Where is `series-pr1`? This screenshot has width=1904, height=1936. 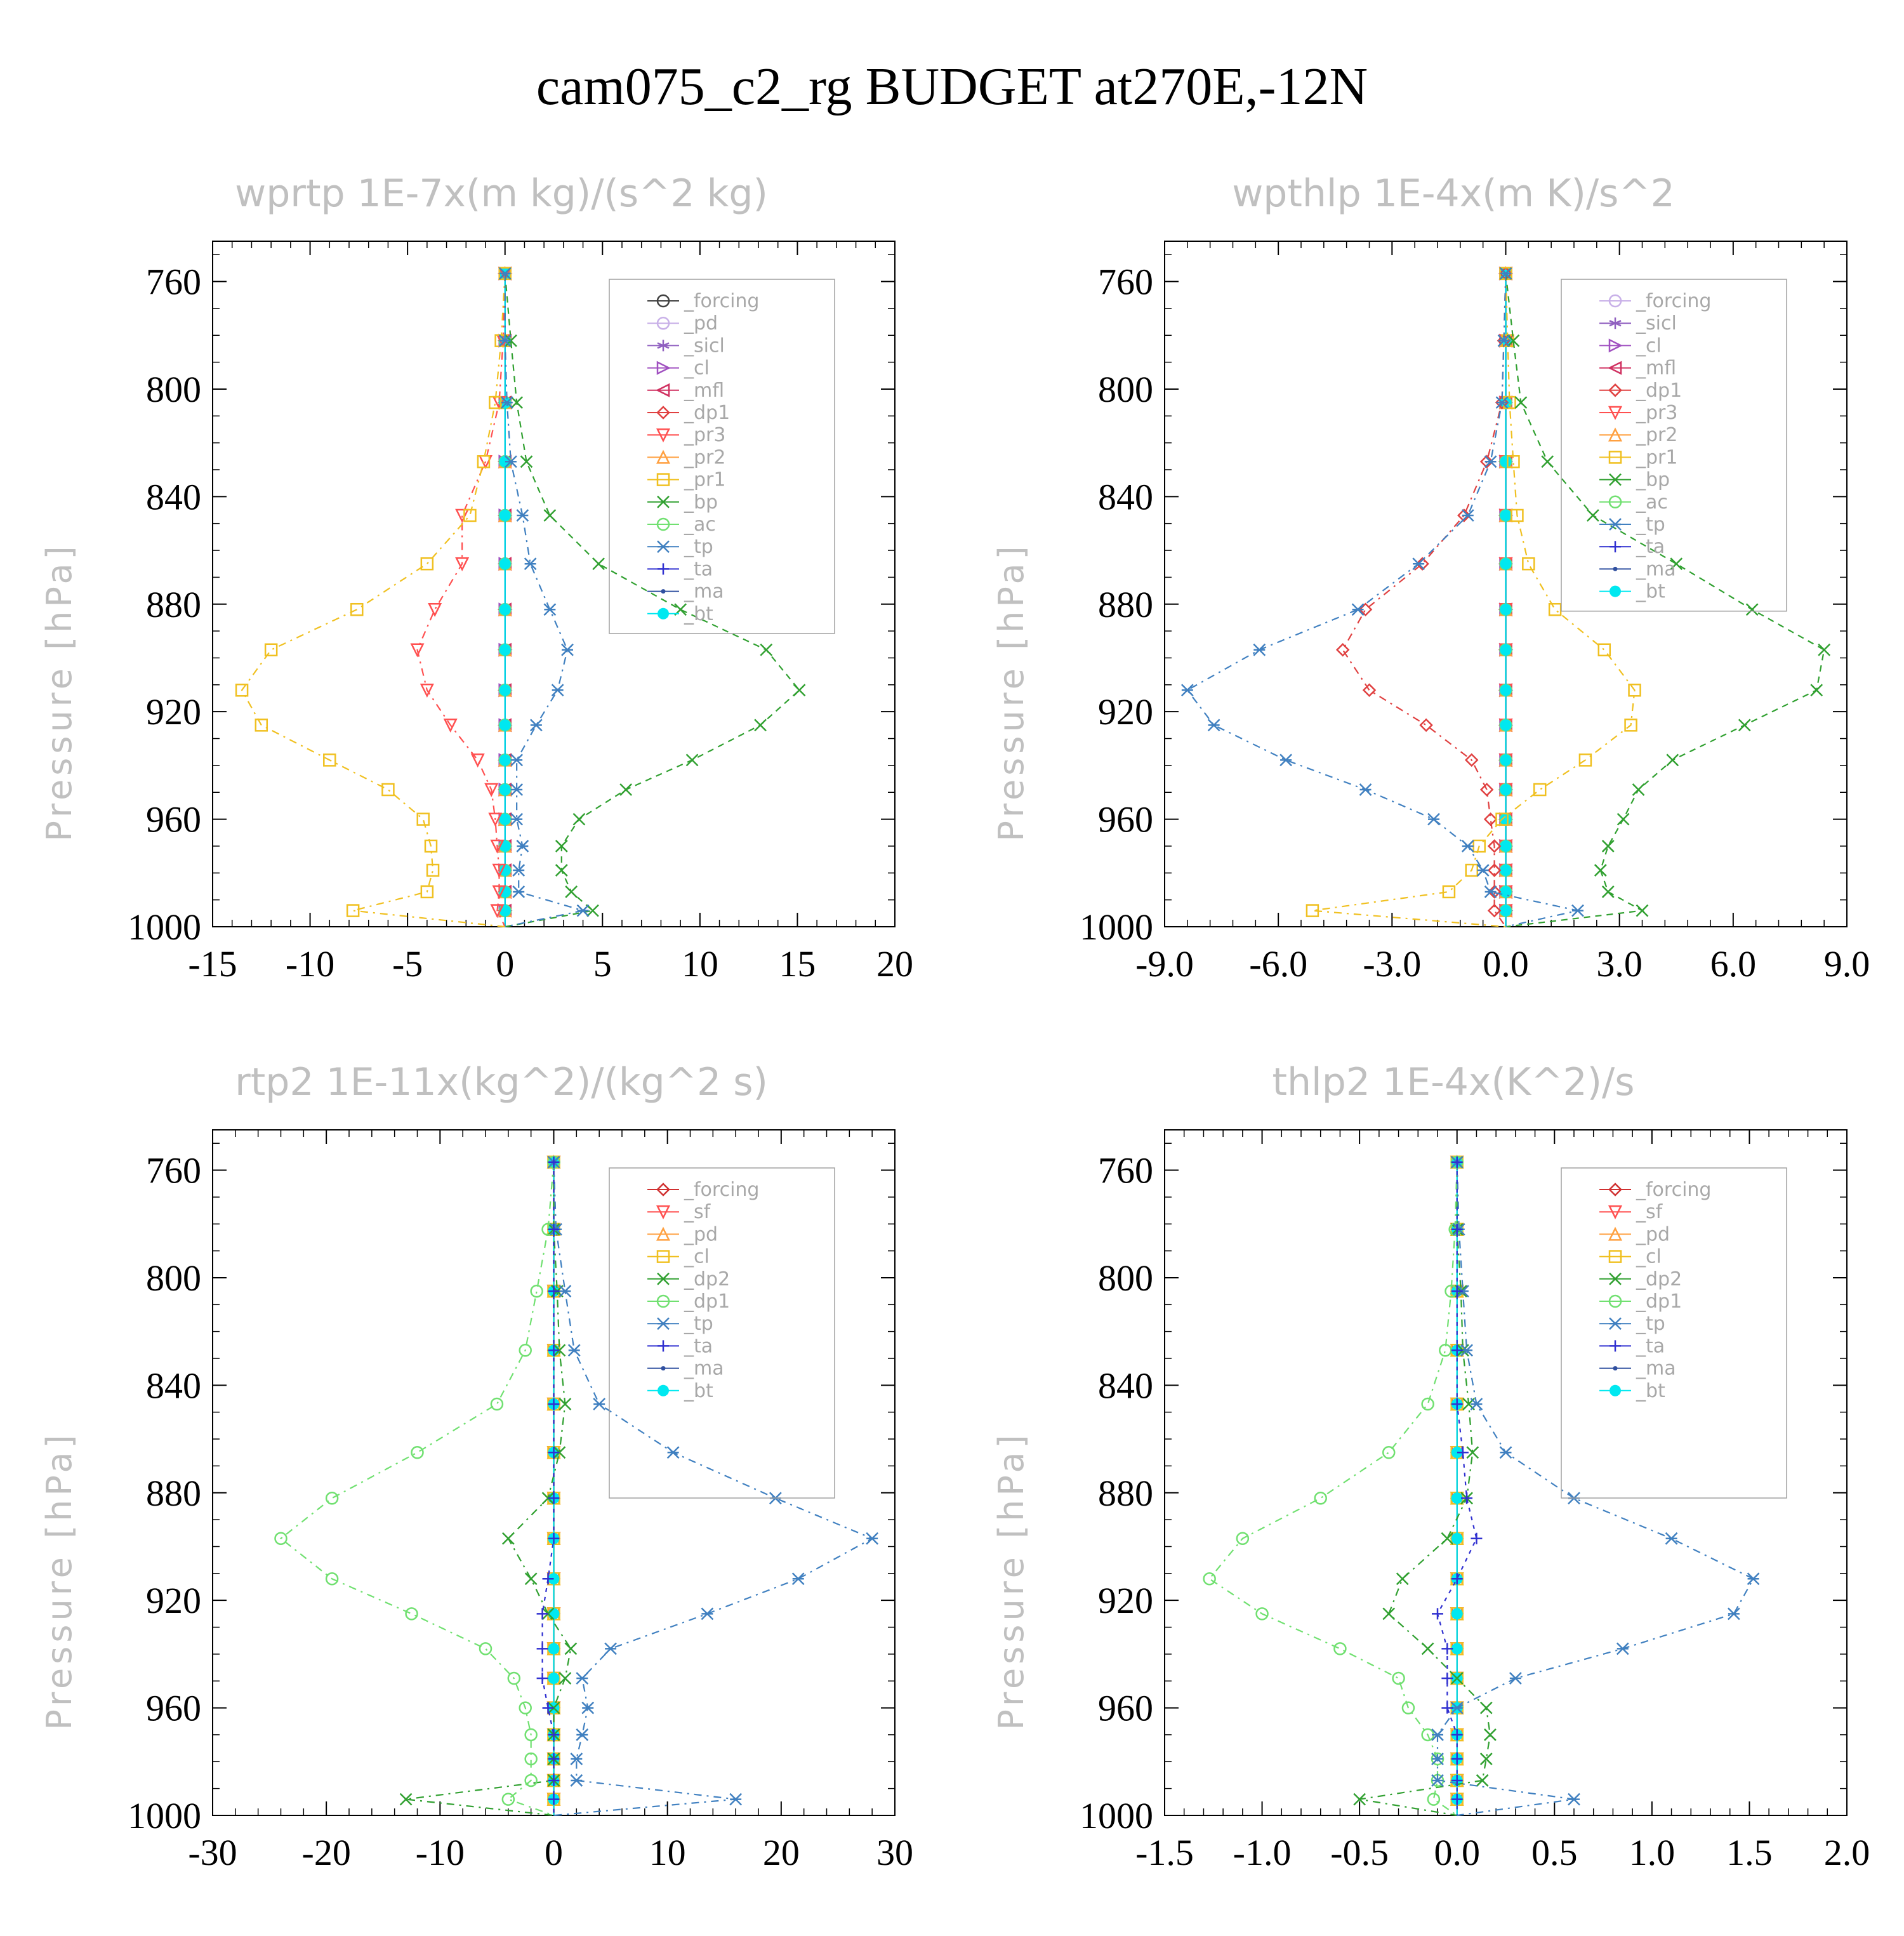 series-pr1 is located at coordinates (1474, 597).